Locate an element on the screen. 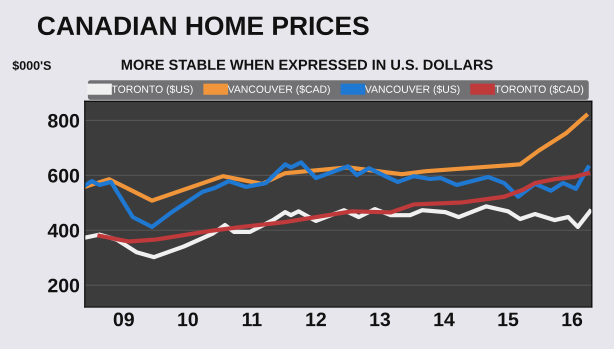  y-tick-label: 400 is located at coordinates (64, 231).